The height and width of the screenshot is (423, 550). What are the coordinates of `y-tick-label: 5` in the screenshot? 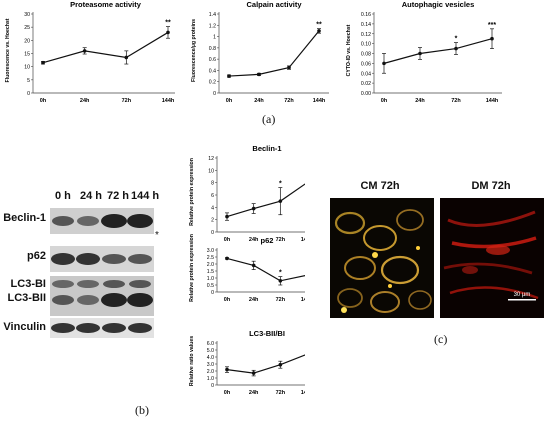 It's located at (28, 81).